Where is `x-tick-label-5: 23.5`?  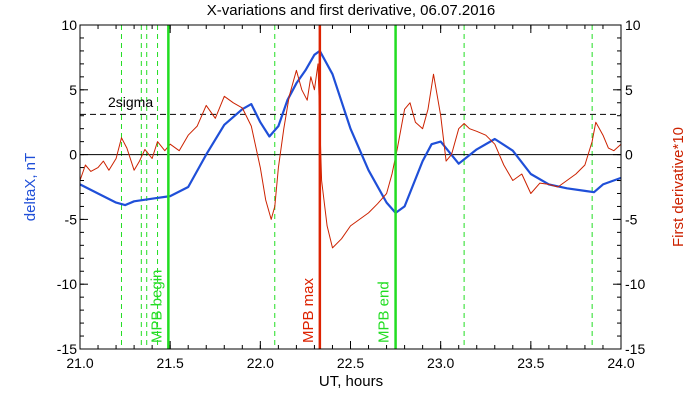
x-tick-label-5: 23.5 is located at coordinates (530, 363).